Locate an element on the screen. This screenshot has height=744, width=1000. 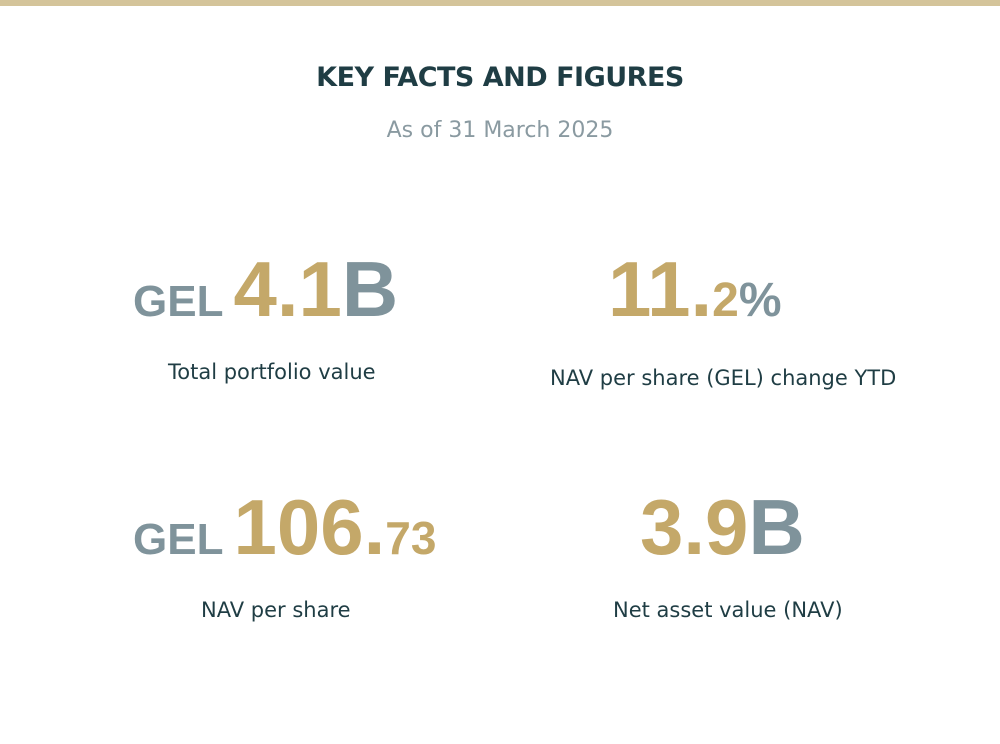
stat-nav-change-ytd: 11.2% is located at coordinates (695, 289).